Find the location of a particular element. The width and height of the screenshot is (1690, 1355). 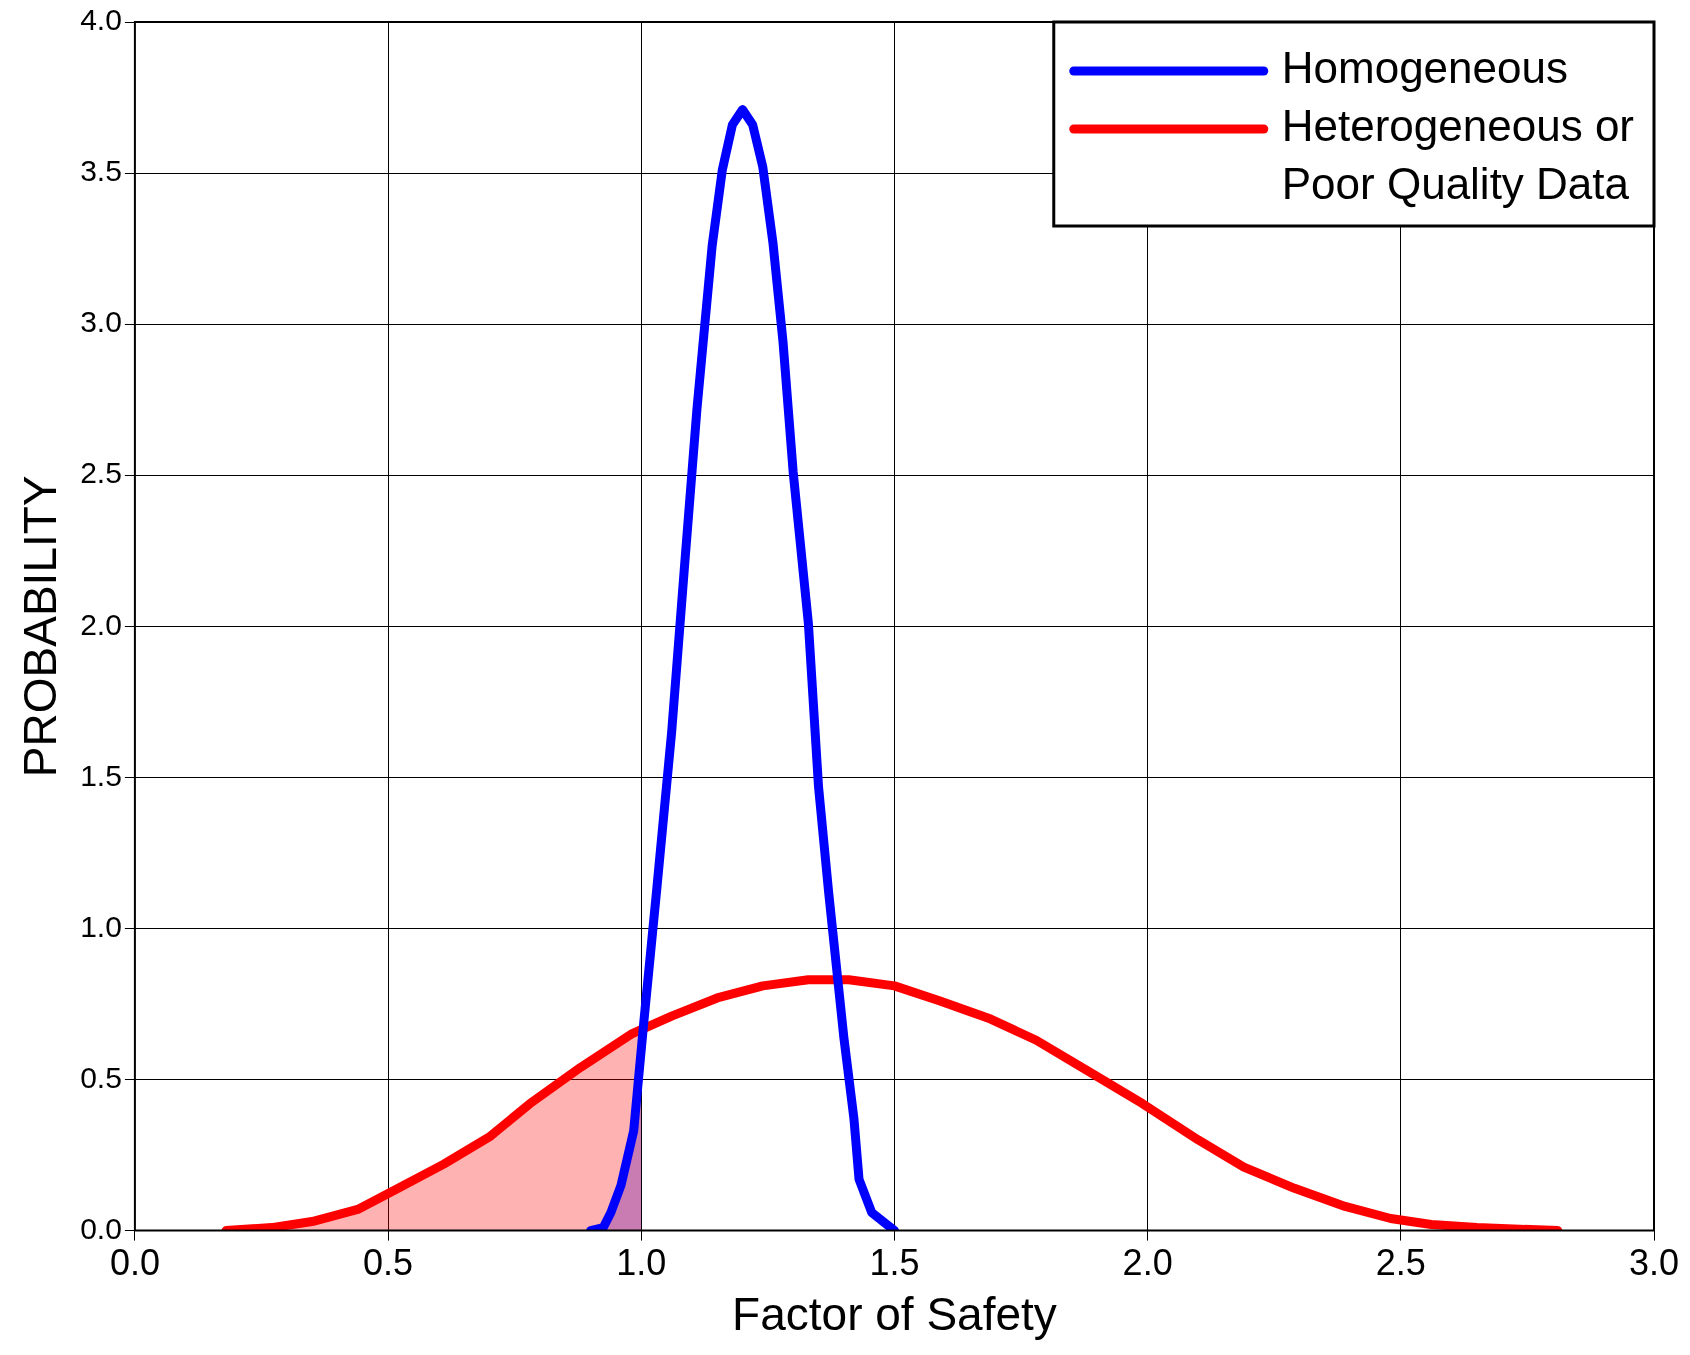

y-axis-title: PROBABILITY is located at coordinates (40, 626).